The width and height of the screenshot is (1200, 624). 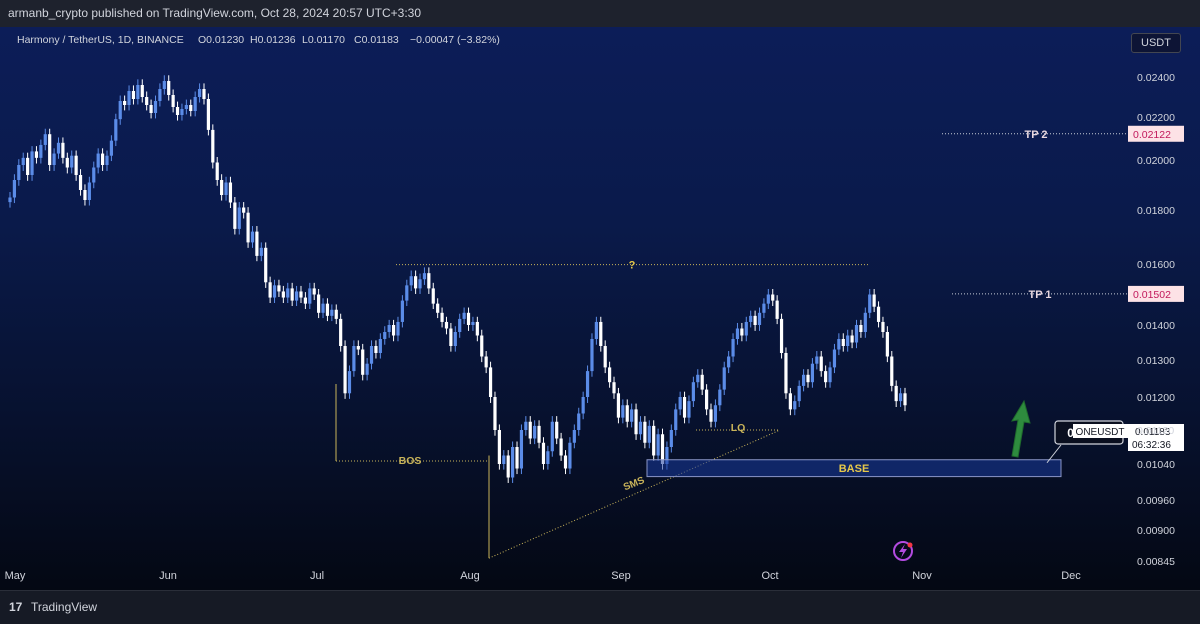 I want to click on callout-pointer, so click(x=1054, y=454).